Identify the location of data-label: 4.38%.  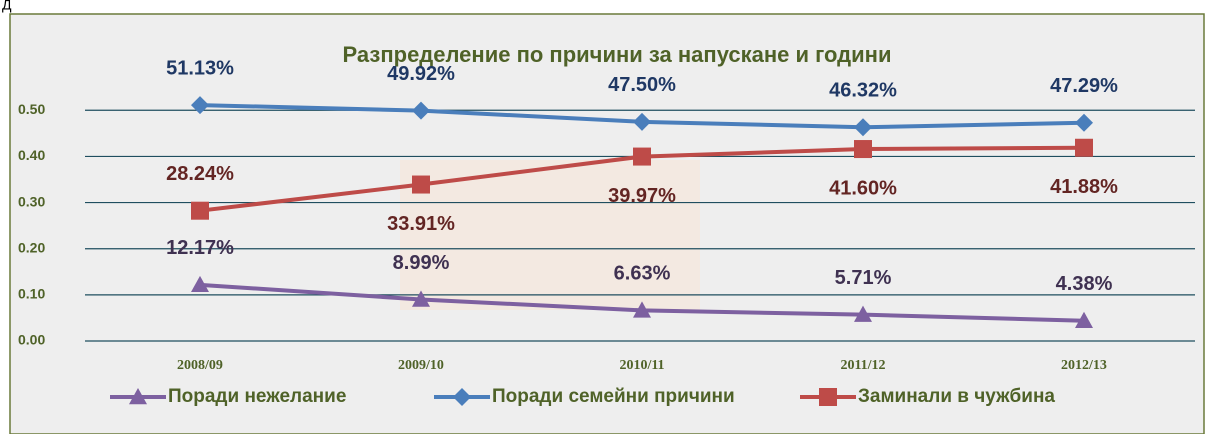
(1084, 284).